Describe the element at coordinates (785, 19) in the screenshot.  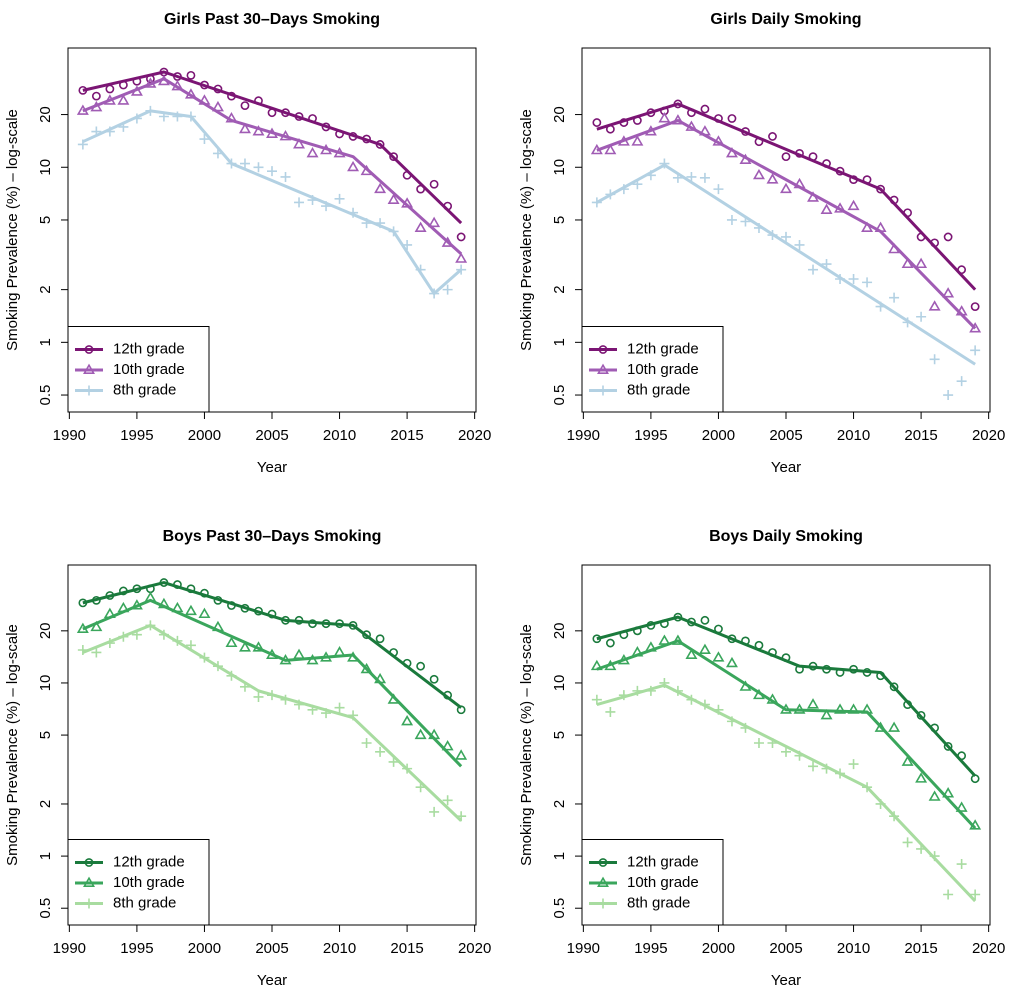
I see `chart-title: Girls Daily Smoking` at that location.